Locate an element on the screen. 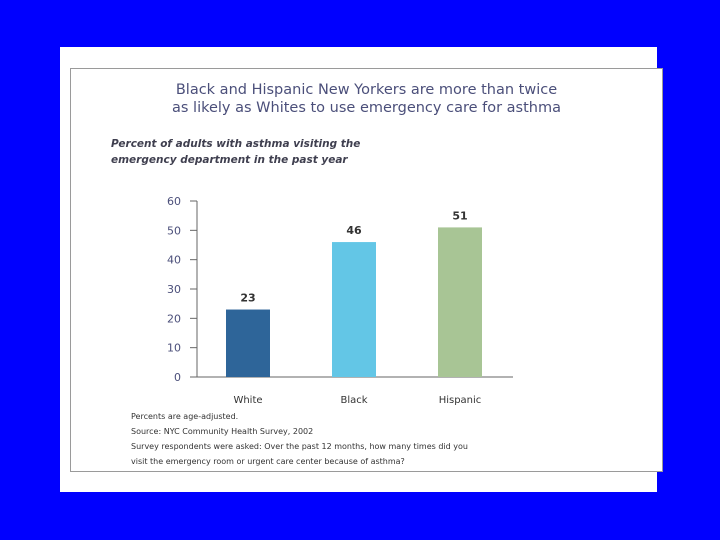  y-tick-label: 30 is located at coordinates (174, 289).